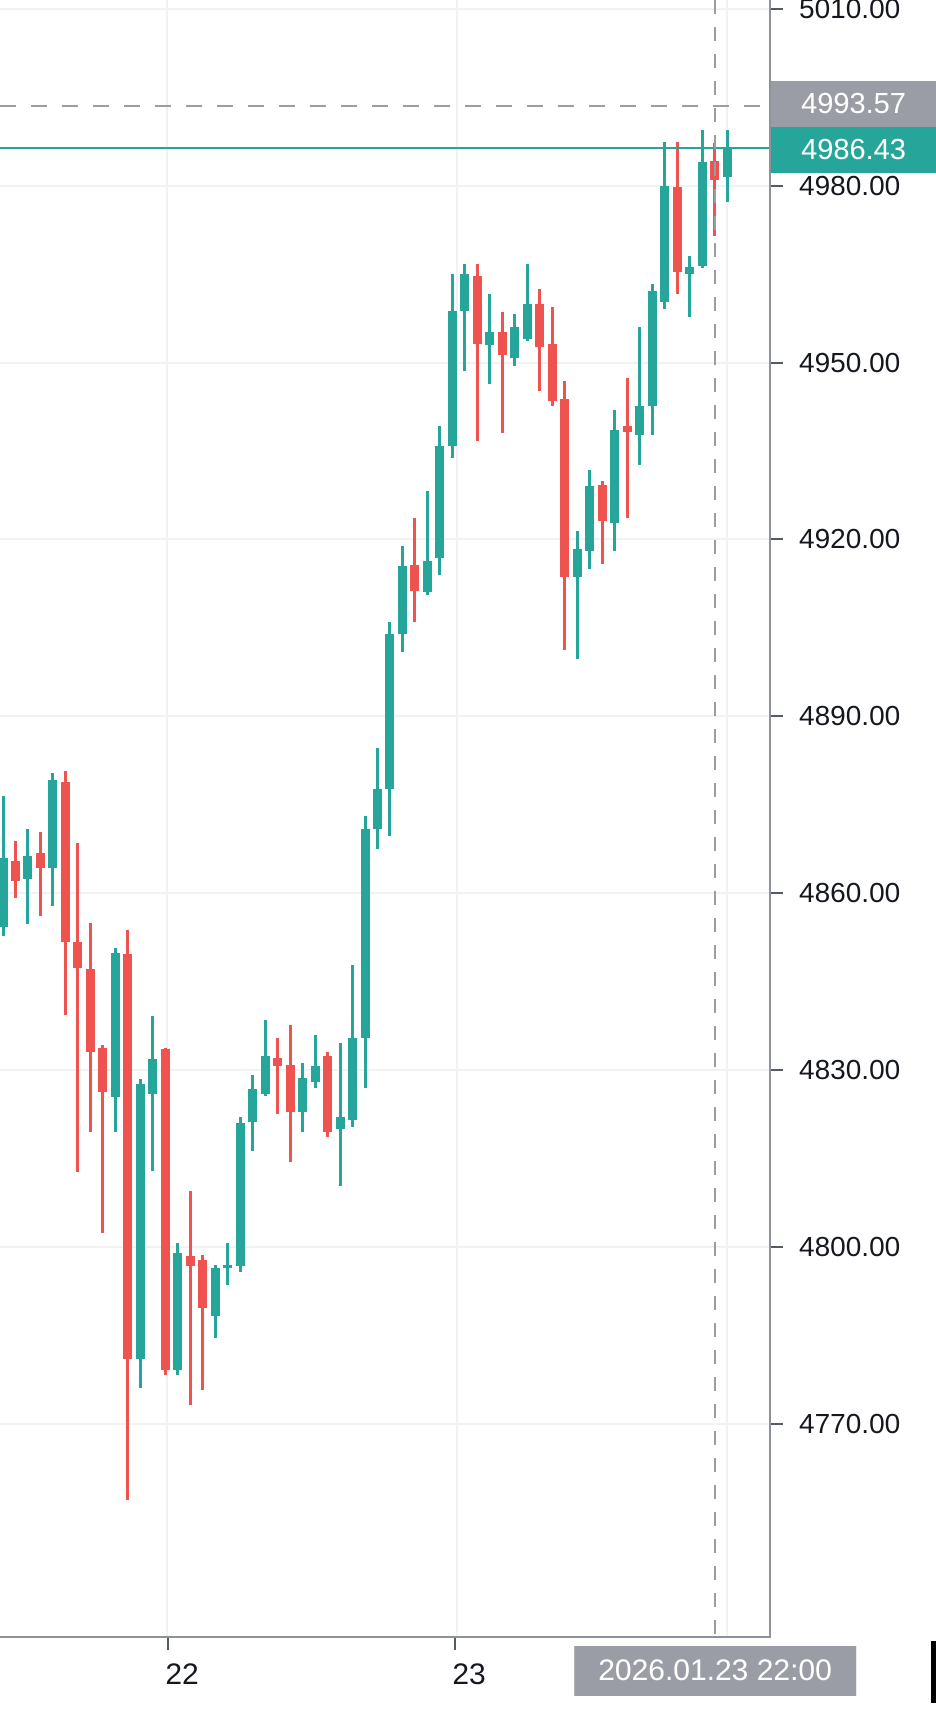 The image size is (936, 1709). I want to click on price-axis-label: 4950.00, so click(850, 362).